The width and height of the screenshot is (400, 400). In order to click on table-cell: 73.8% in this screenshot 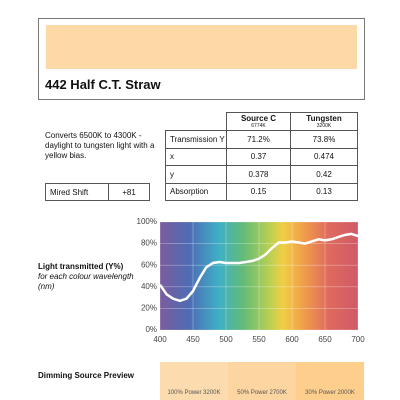, I will do `click(324, 139)`.